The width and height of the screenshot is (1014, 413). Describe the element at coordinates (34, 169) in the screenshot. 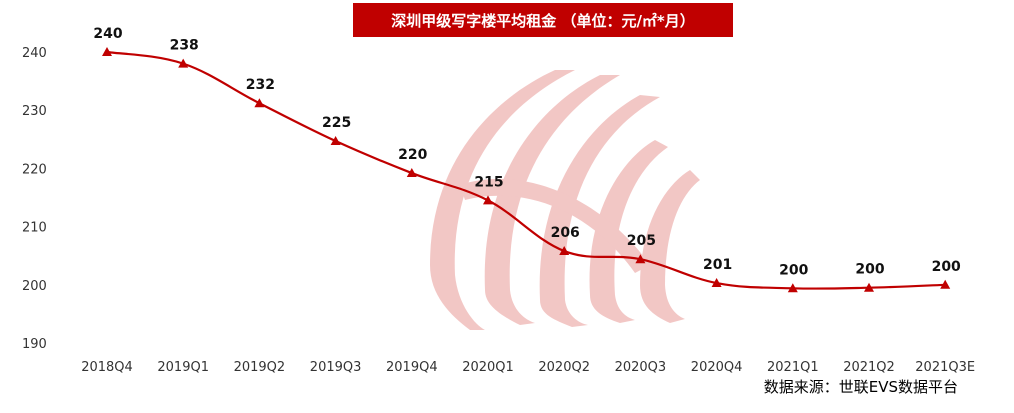

I see `y-tick-label: 220` at that location.